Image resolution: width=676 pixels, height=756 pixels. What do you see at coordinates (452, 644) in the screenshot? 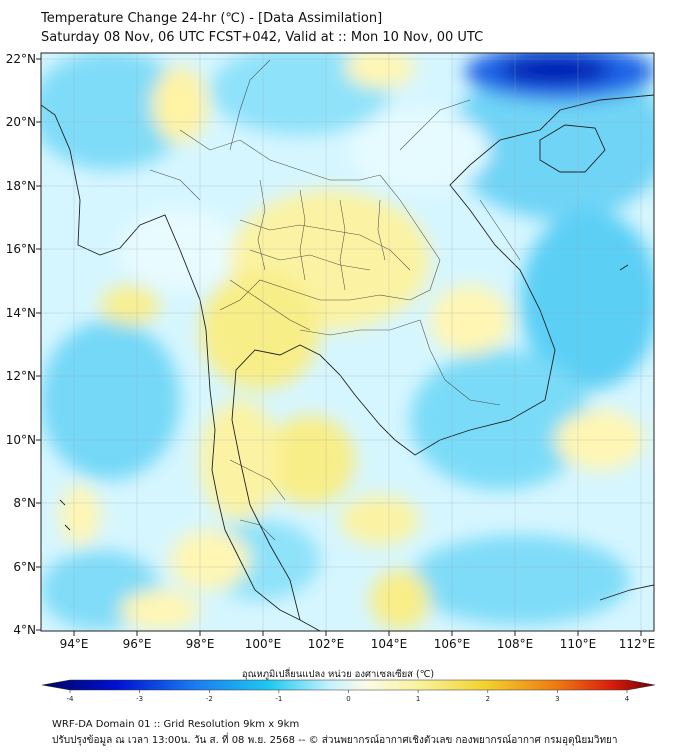
I see `lon-tick-label: 106°E` at bounding box center [452, 644].